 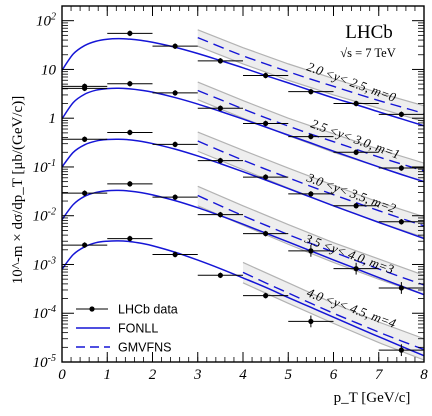 What do you see at coordinates (62, 375) in the screenshot?
I see `x-tick-label: 0` at bounding box center [62, 375].